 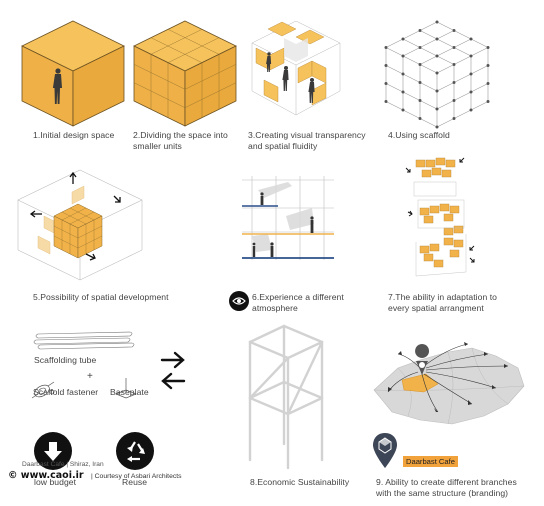 What do you see at coordinates (90, 376) in the screenshot?
I see `plus-sign: +` at bounding box center [90, 376].